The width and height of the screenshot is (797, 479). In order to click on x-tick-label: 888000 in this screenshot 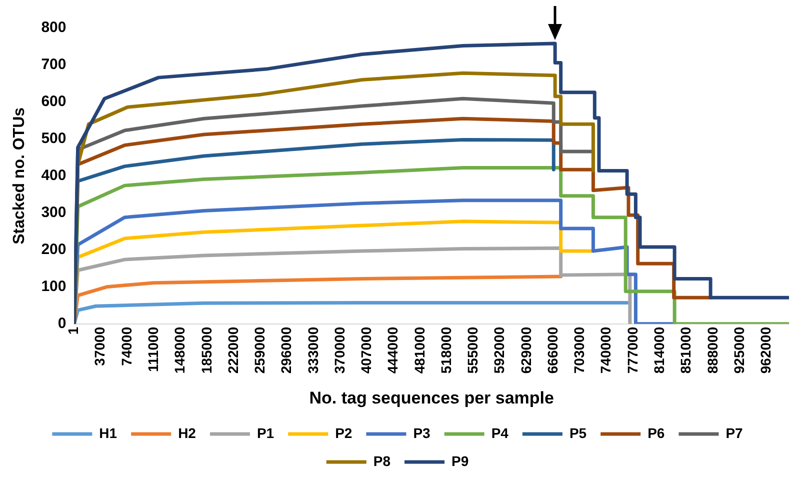, I will do `click(712, 350)`.